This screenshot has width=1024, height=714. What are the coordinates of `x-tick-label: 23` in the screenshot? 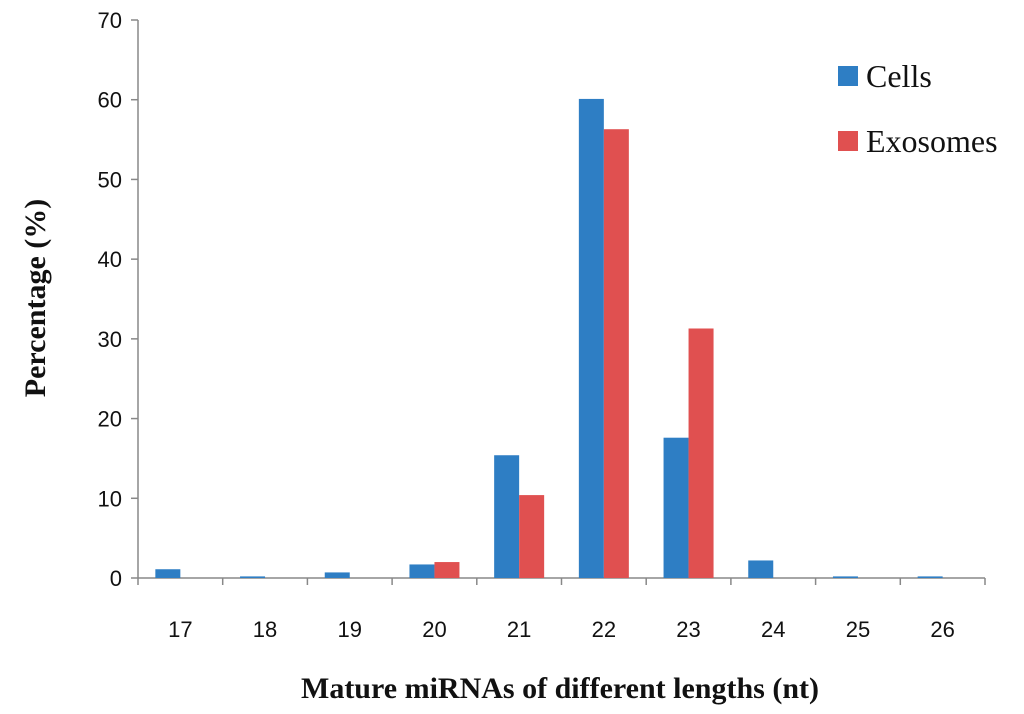 It's located at (688, 629).